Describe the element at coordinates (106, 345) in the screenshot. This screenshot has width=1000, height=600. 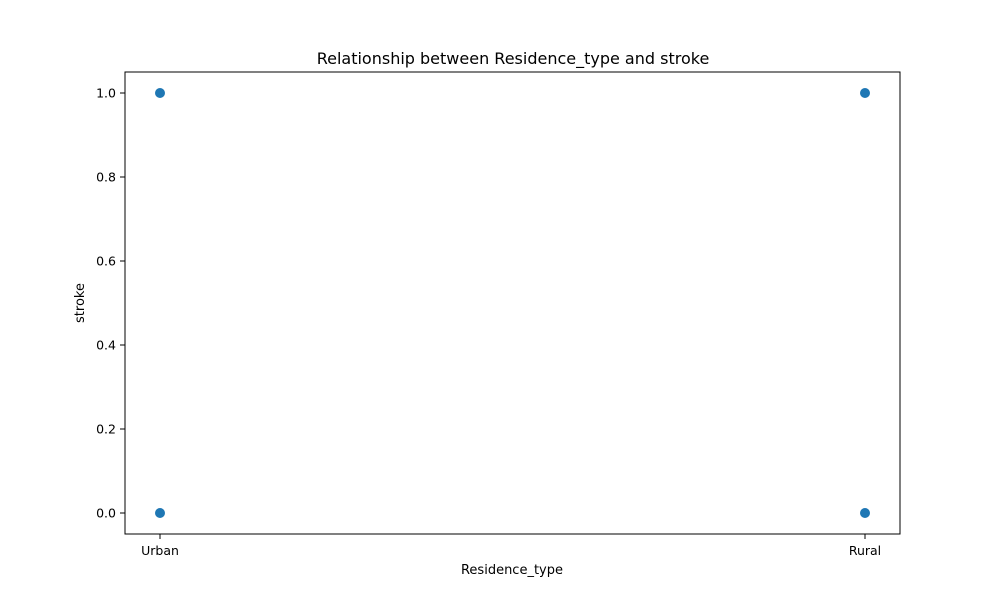
I see `y-tick-label: 0.4` at that location.